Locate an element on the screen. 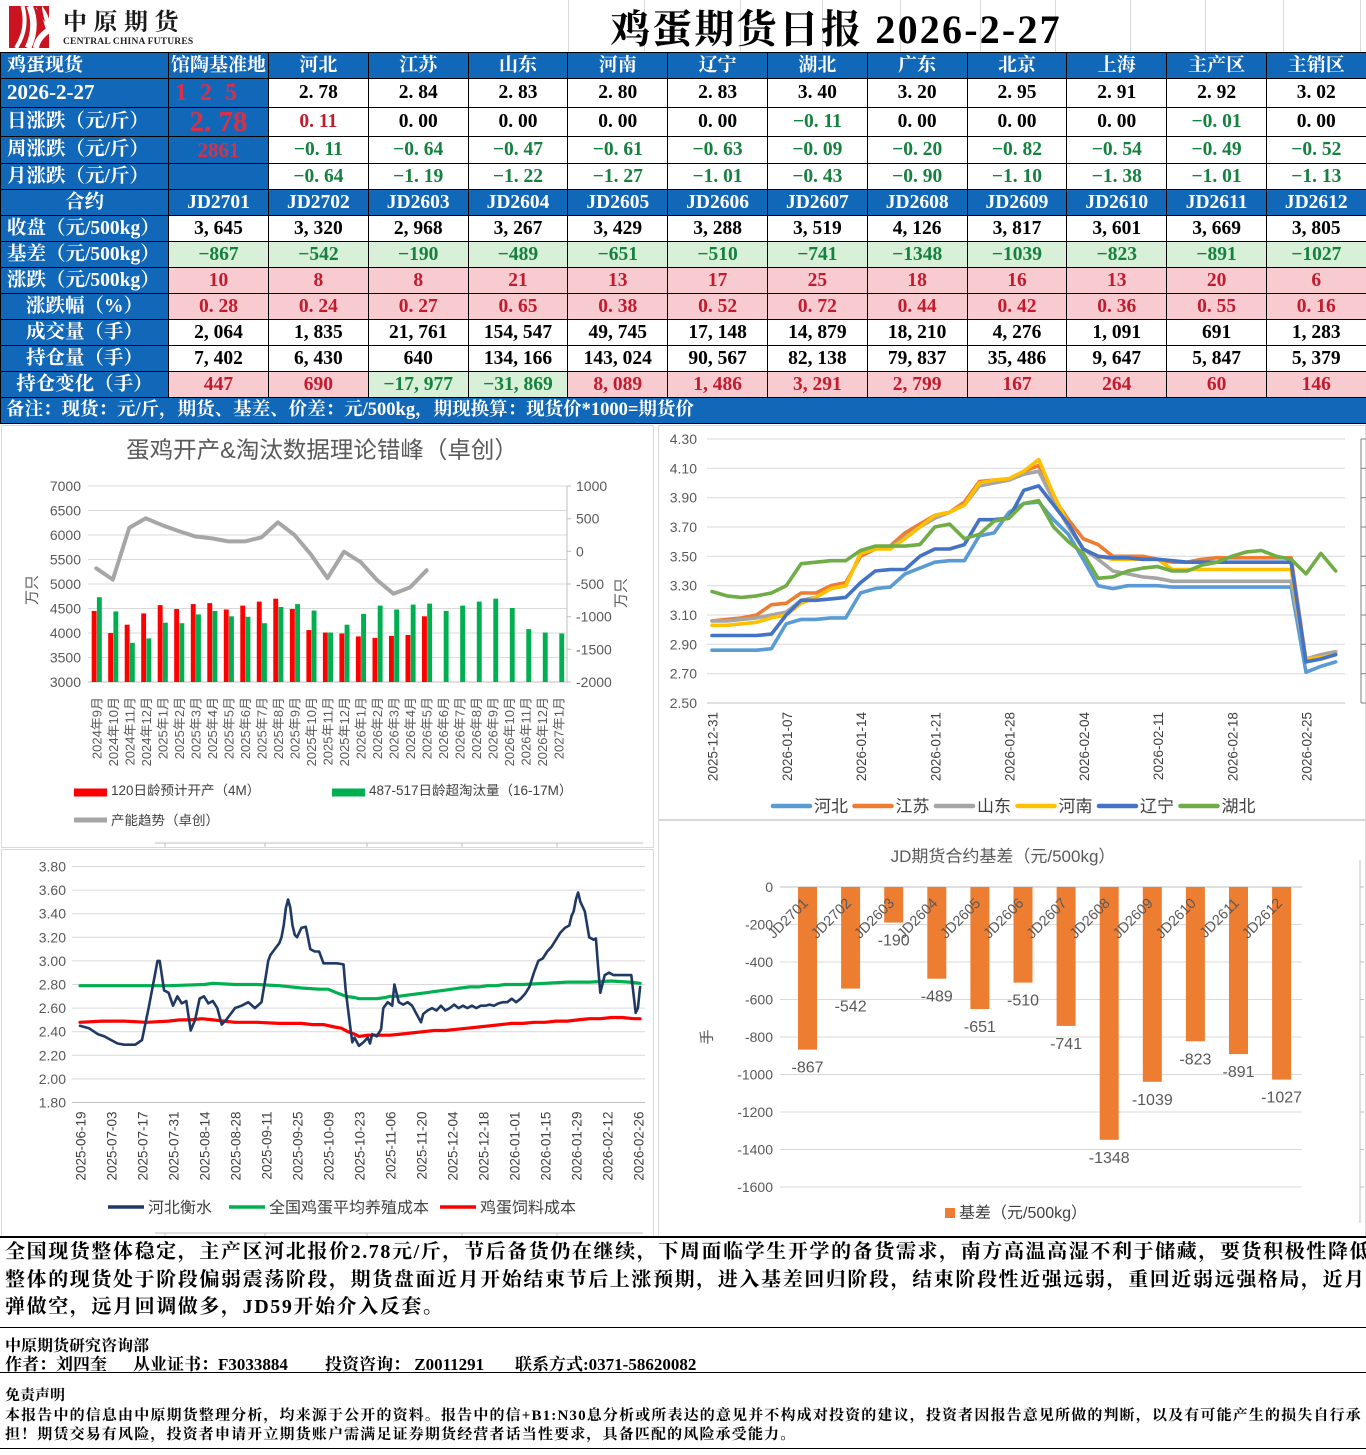 This screenshot has width=1366, height=1455. svg-text: 江苏 is located at coordinates (913, 806).